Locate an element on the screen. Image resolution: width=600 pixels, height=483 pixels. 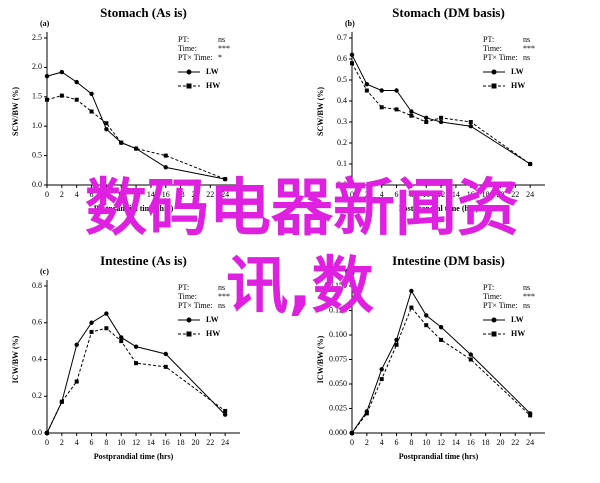
y-tick-label: 0.1 is located at coordinates (342, 163).